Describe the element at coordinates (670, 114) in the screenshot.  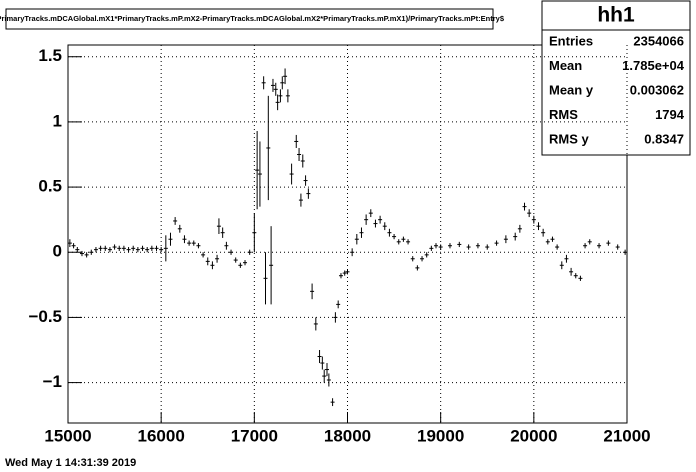
I see `stats-value: 1794` at that location.